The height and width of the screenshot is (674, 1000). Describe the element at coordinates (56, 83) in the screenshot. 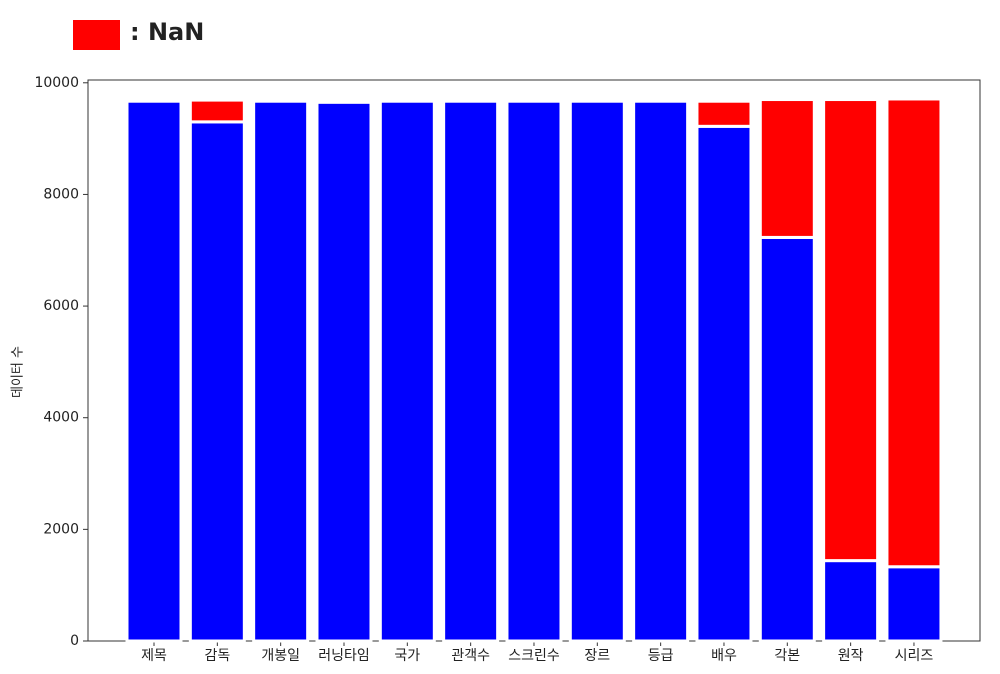

I see `y-tick-label: 10000` at that location.